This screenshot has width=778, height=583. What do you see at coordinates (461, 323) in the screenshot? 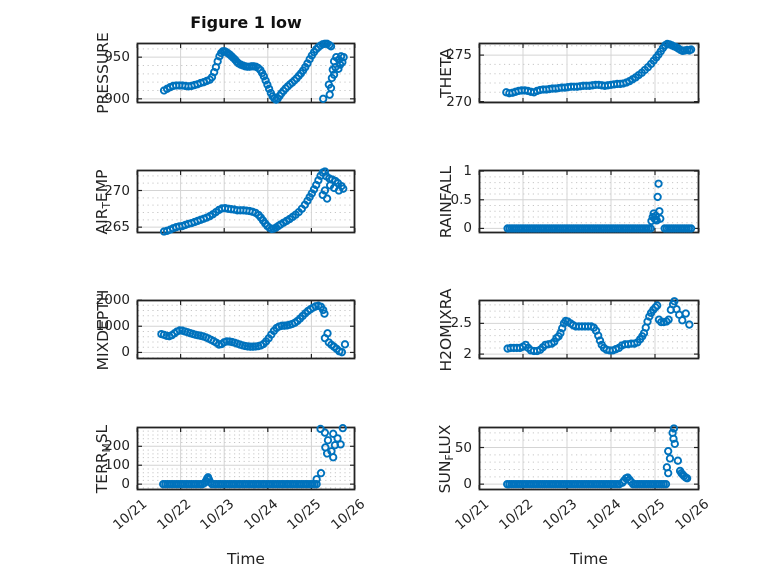
I see `ytick-label: 2.5` at bounding box center [461, 323].